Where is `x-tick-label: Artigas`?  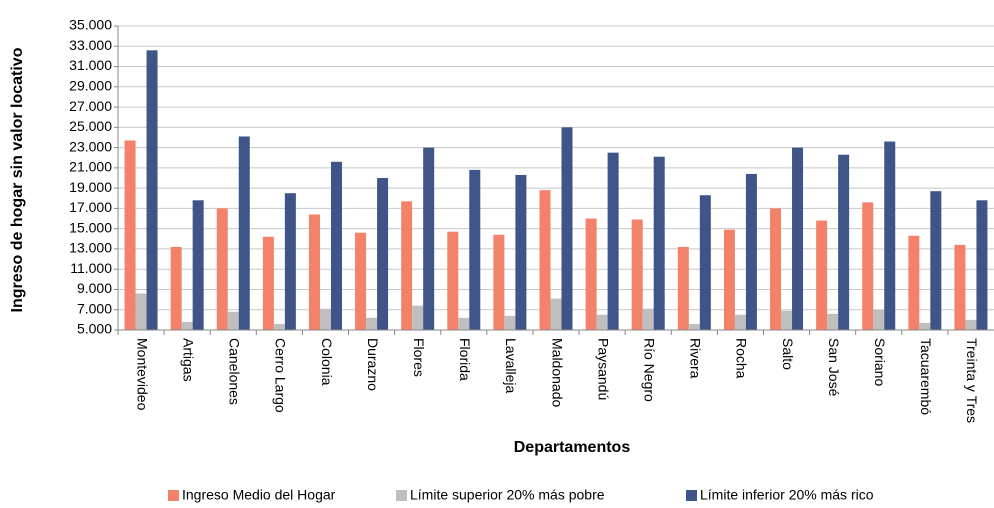
x-tick-label: Artigas is located at coordinates (188, 360).